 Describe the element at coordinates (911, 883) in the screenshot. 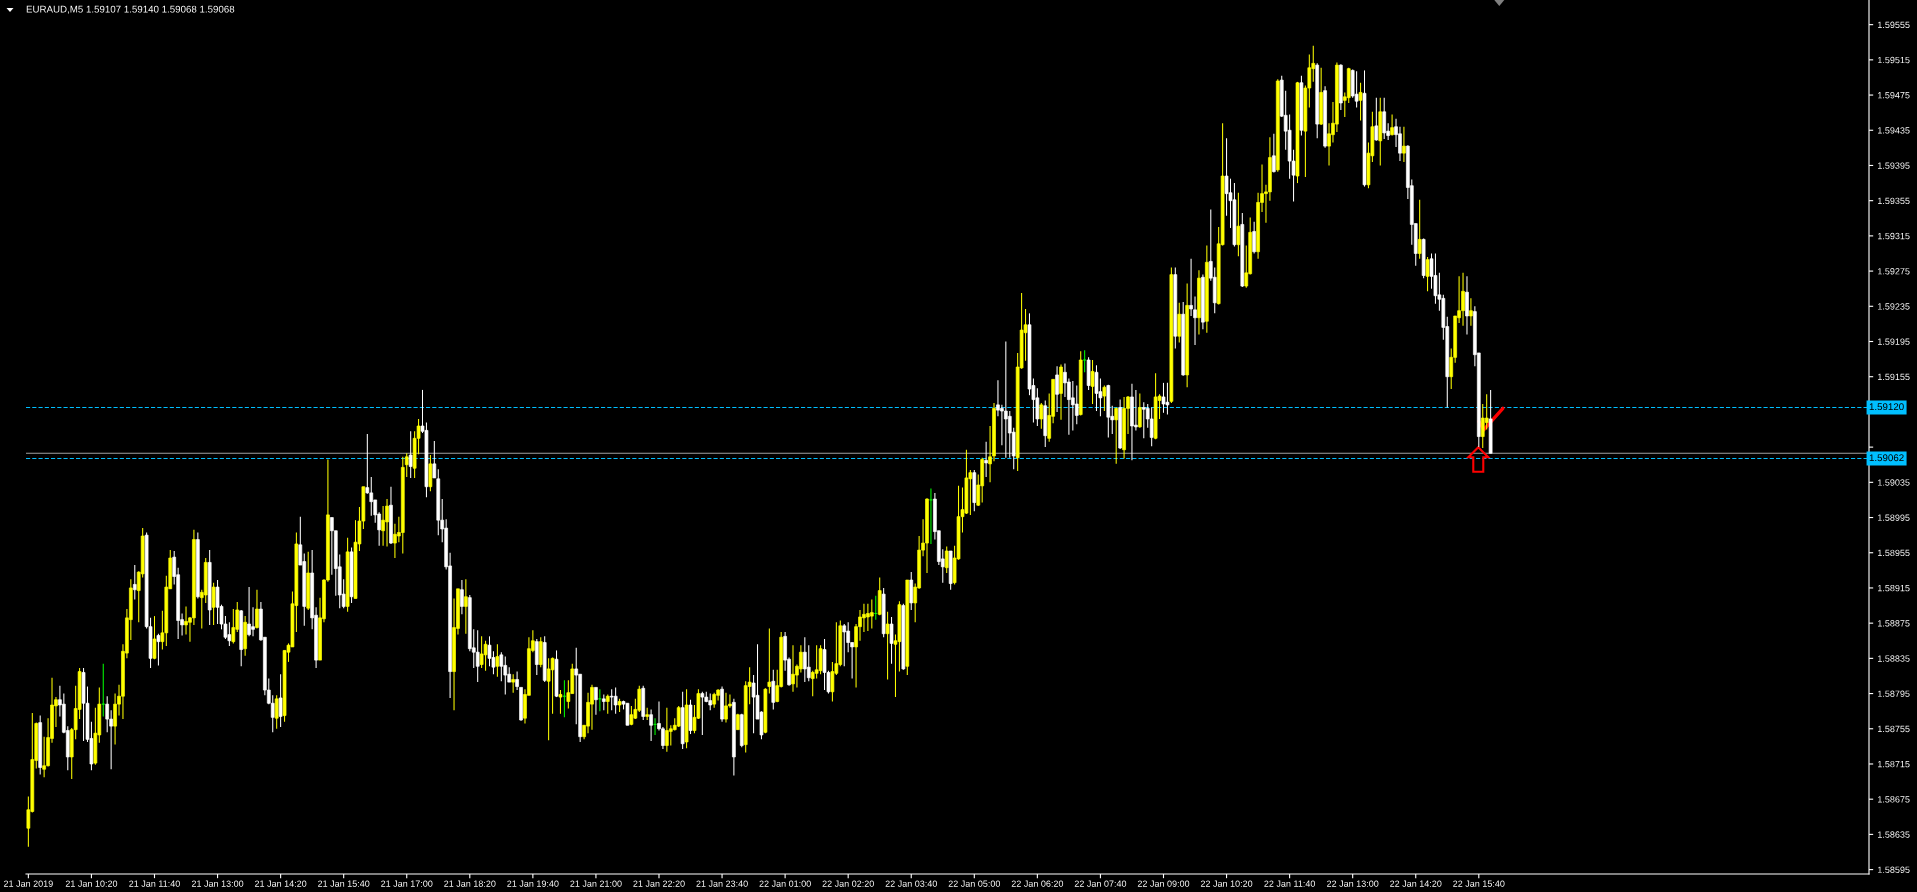

I see `x-tick-label: 22 Jan 03:40` at that location.